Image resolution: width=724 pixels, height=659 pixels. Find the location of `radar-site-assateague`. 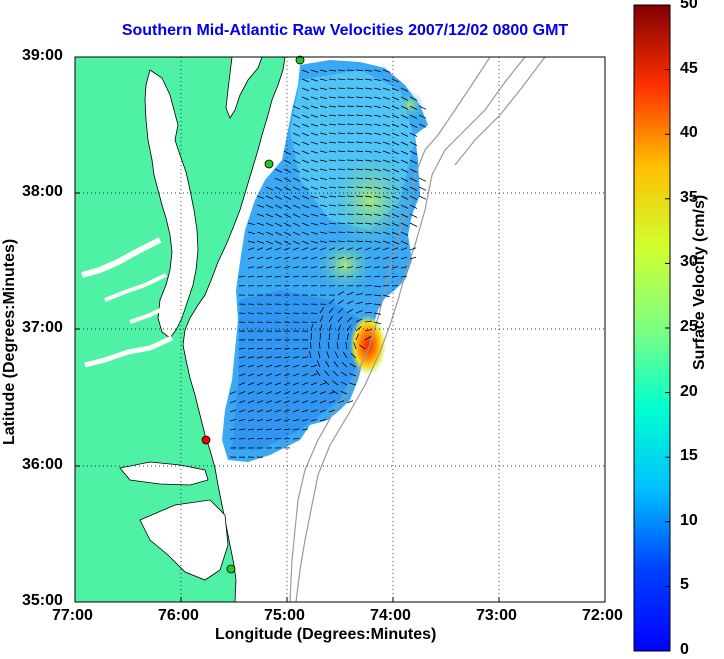

radar-site-assateague is located at coordinates (269, 164).